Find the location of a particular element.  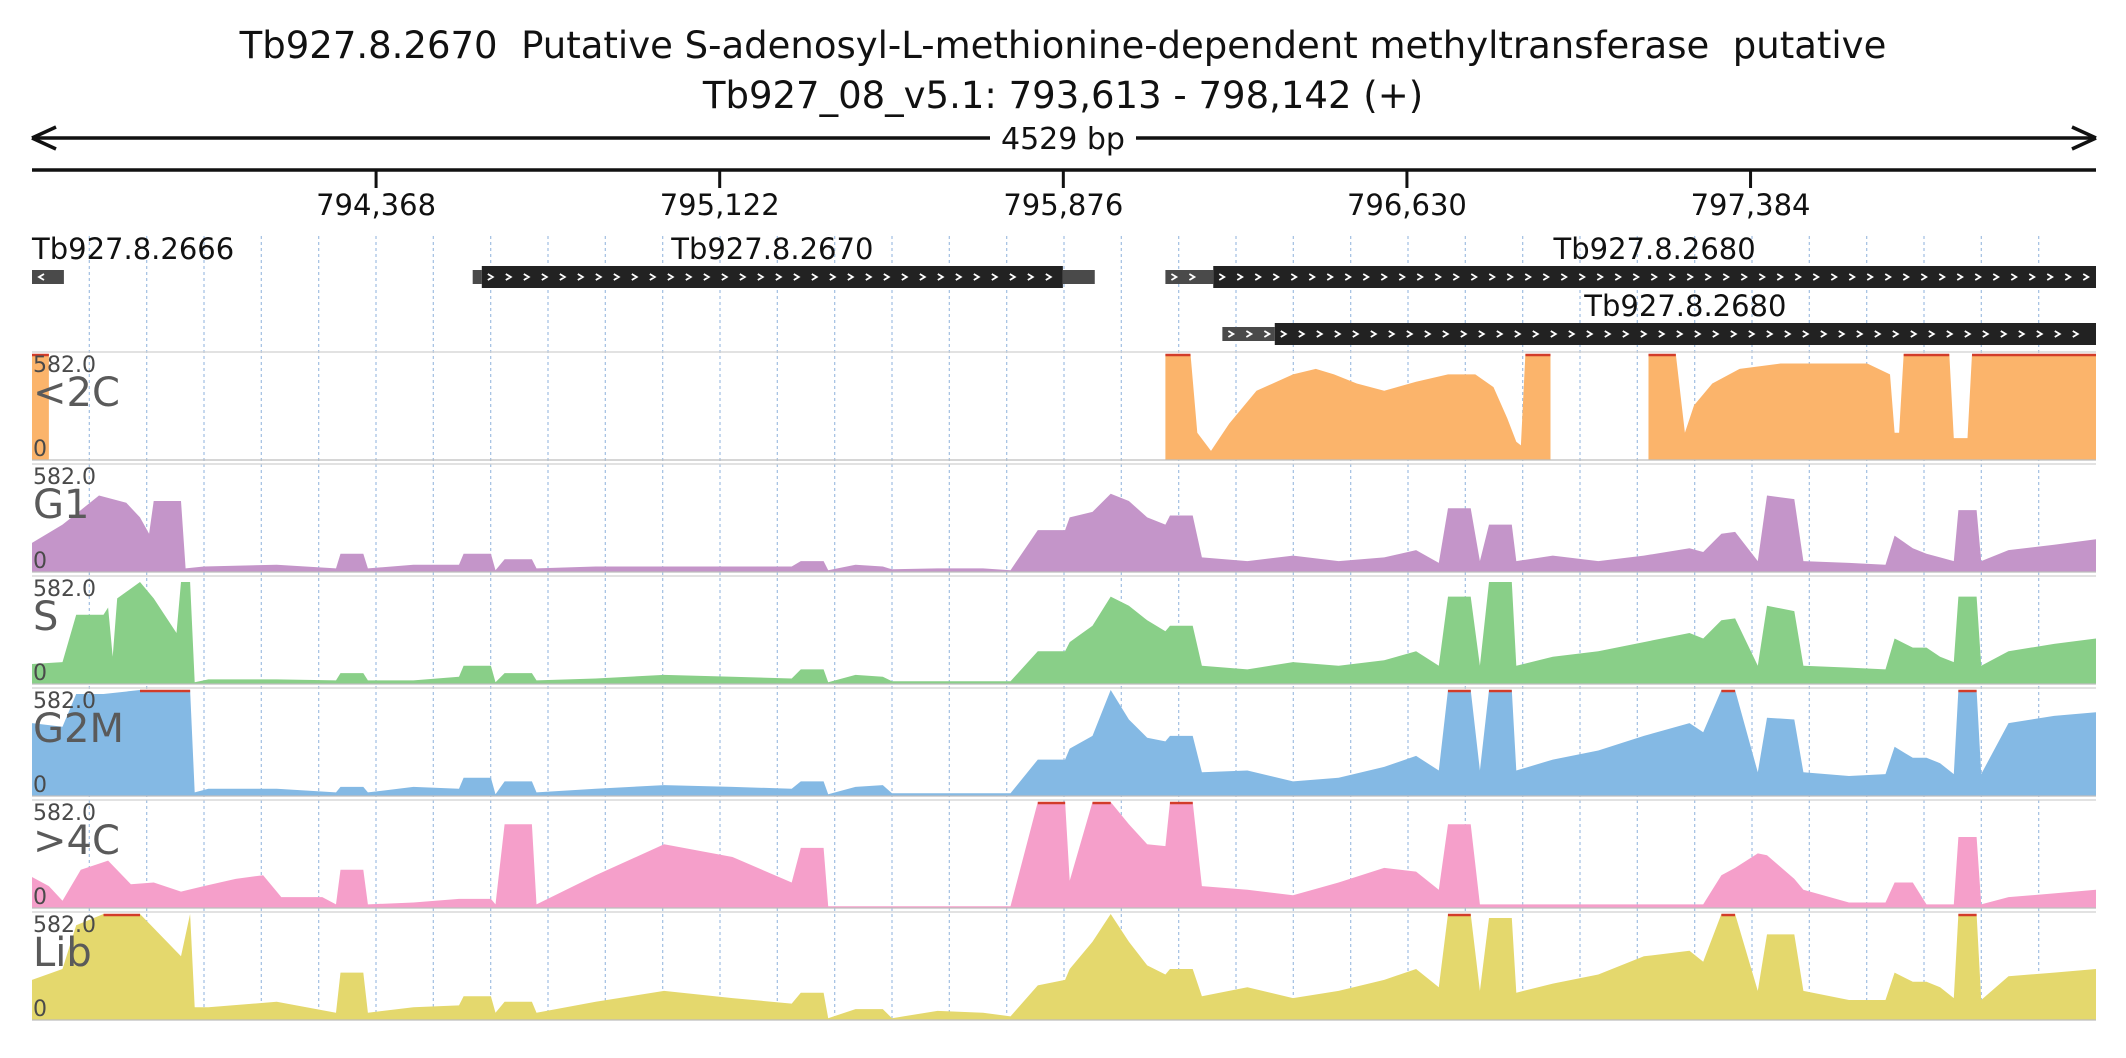

track-name: Lib is located at coordinates (62, 953).